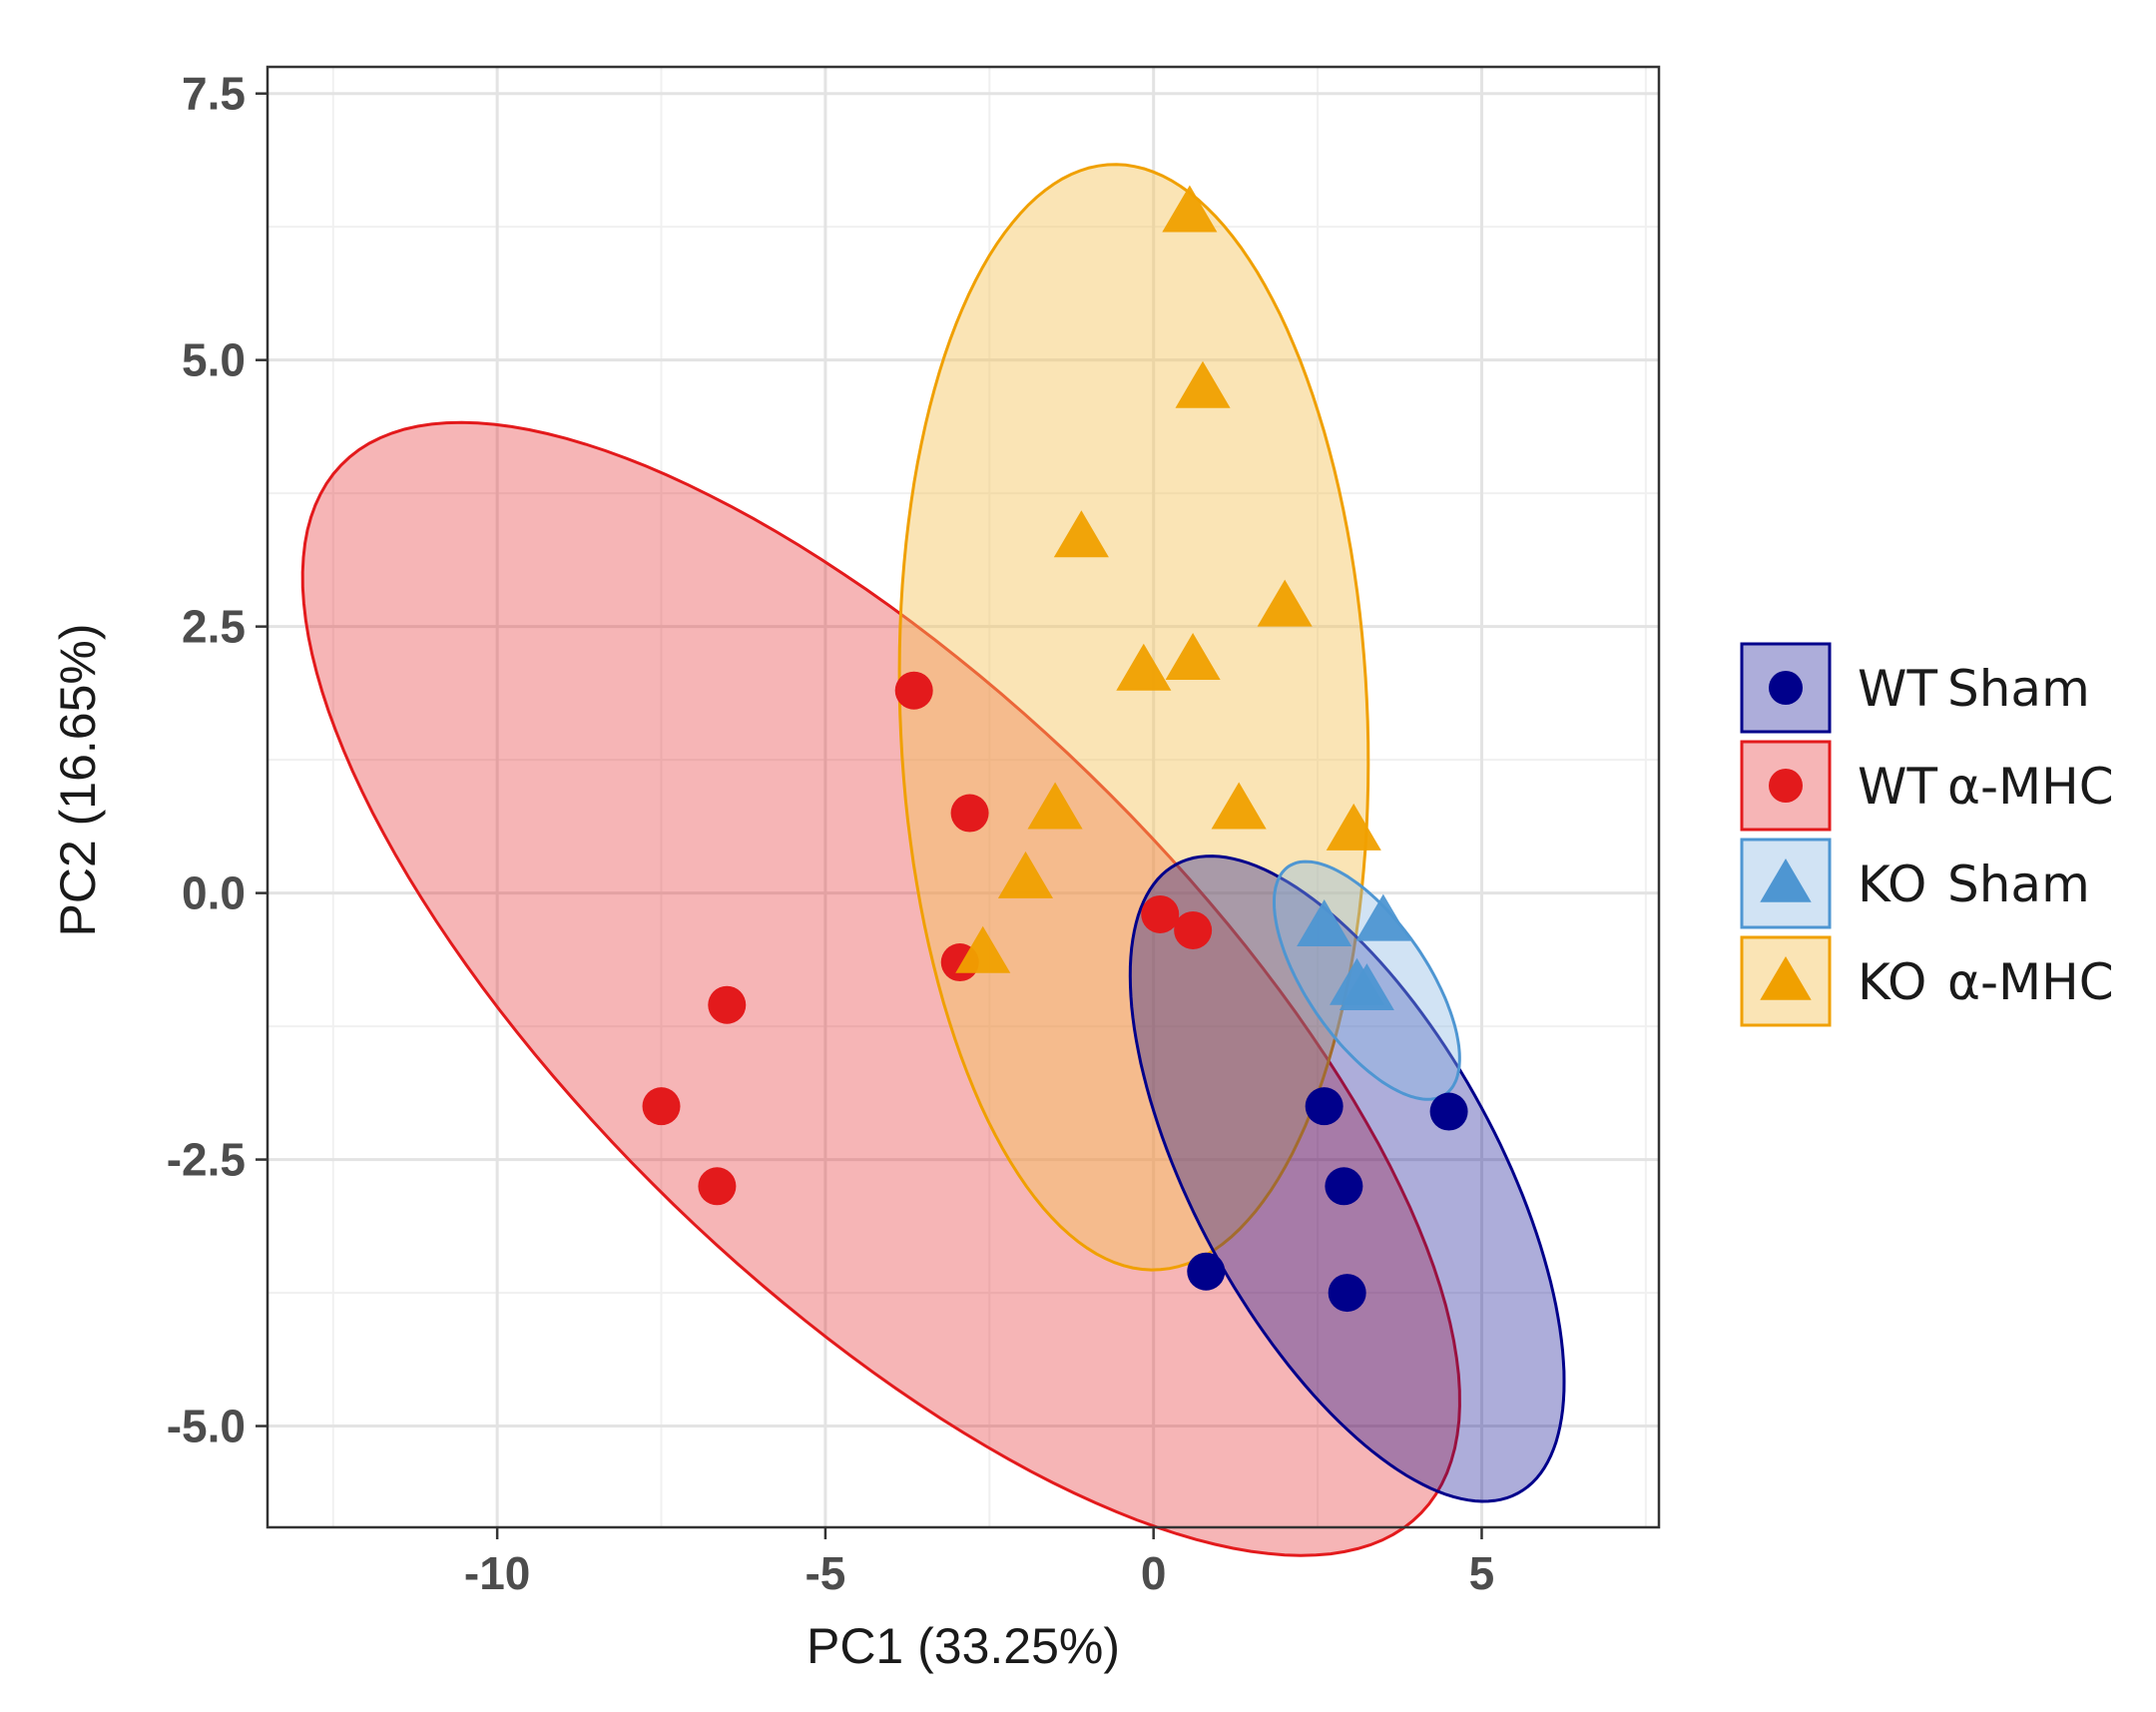 The image size is (2156, 1712). I want to click on y-tick-label: 2.5, so click(214, 627).